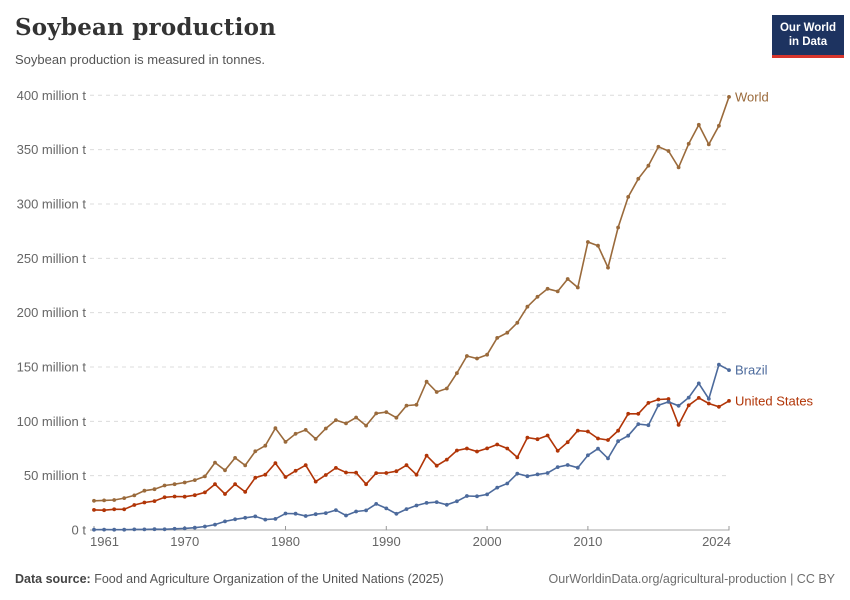 This screenshot has height=600, width=850. Describe the element at coordinates (751, 370) in the screenshot. I see `series-end-label-brazil: Brazil` at that location.